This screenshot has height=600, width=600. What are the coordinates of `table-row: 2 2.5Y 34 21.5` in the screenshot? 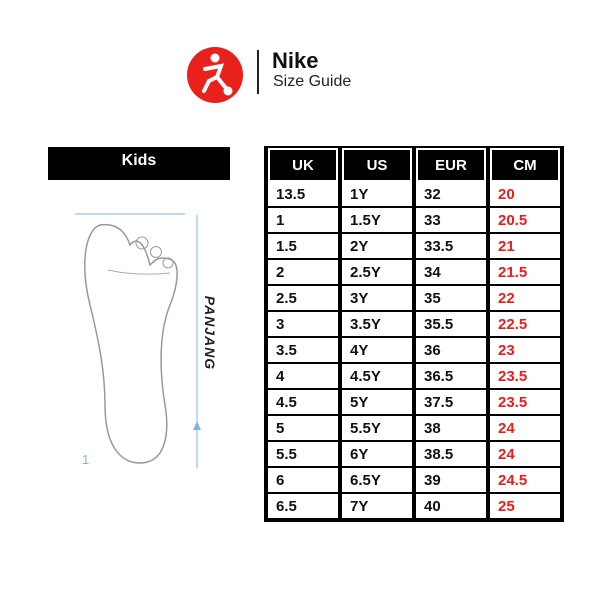 It's located at (414, 273).